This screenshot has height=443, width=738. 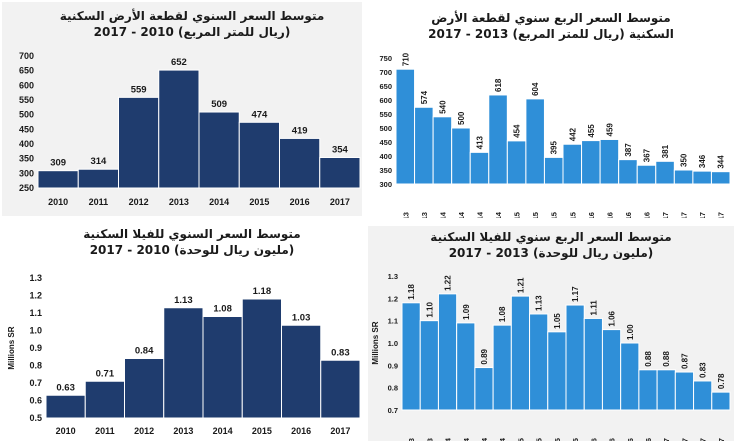 I want to click on data-label: 314, so click(x=98, y=161).